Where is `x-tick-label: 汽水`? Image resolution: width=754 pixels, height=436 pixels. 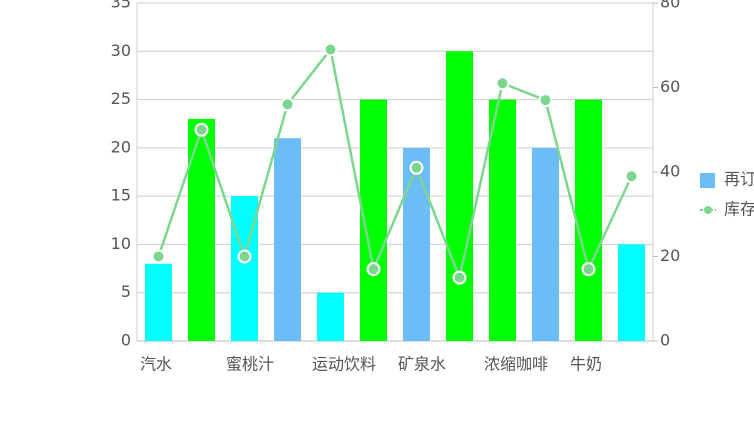 x-tick-label: 汽水 is located at coordinates (156, 364).